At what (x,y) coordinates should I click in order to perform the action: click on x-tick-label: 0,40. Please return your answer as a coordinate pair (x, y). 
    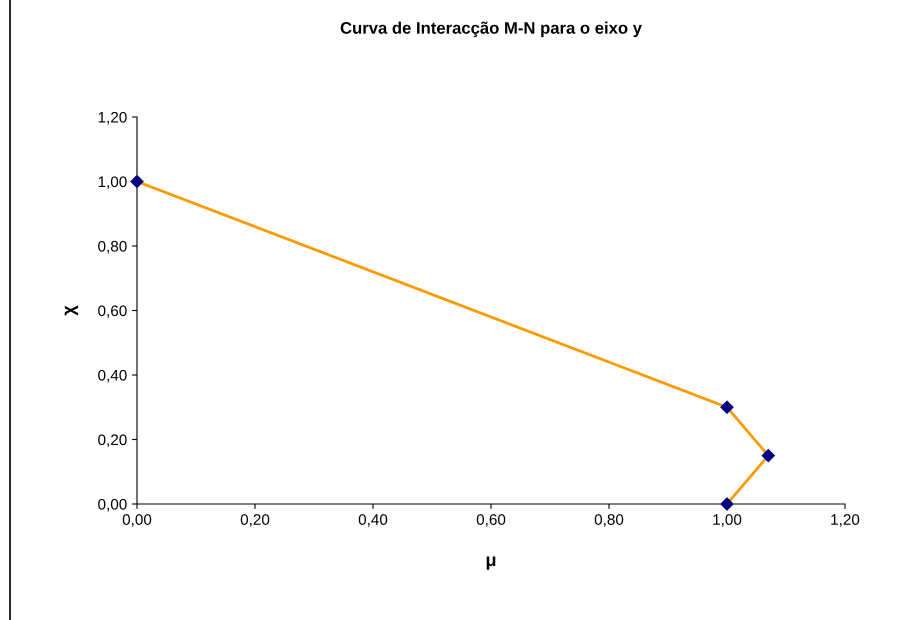
    Looking at the image, I should click on (373, 520).